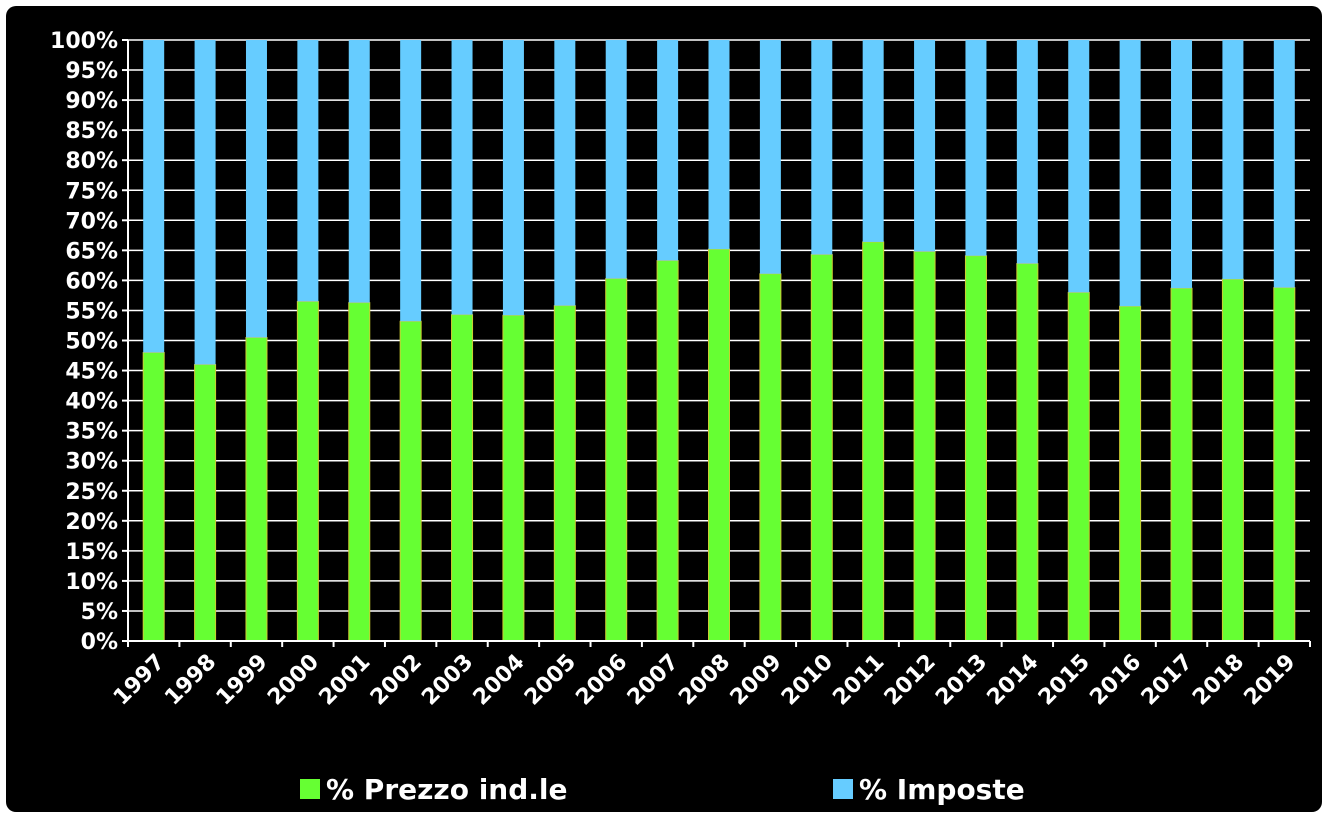  I want to click on y-tick-label: 10%, so click(91, 582).